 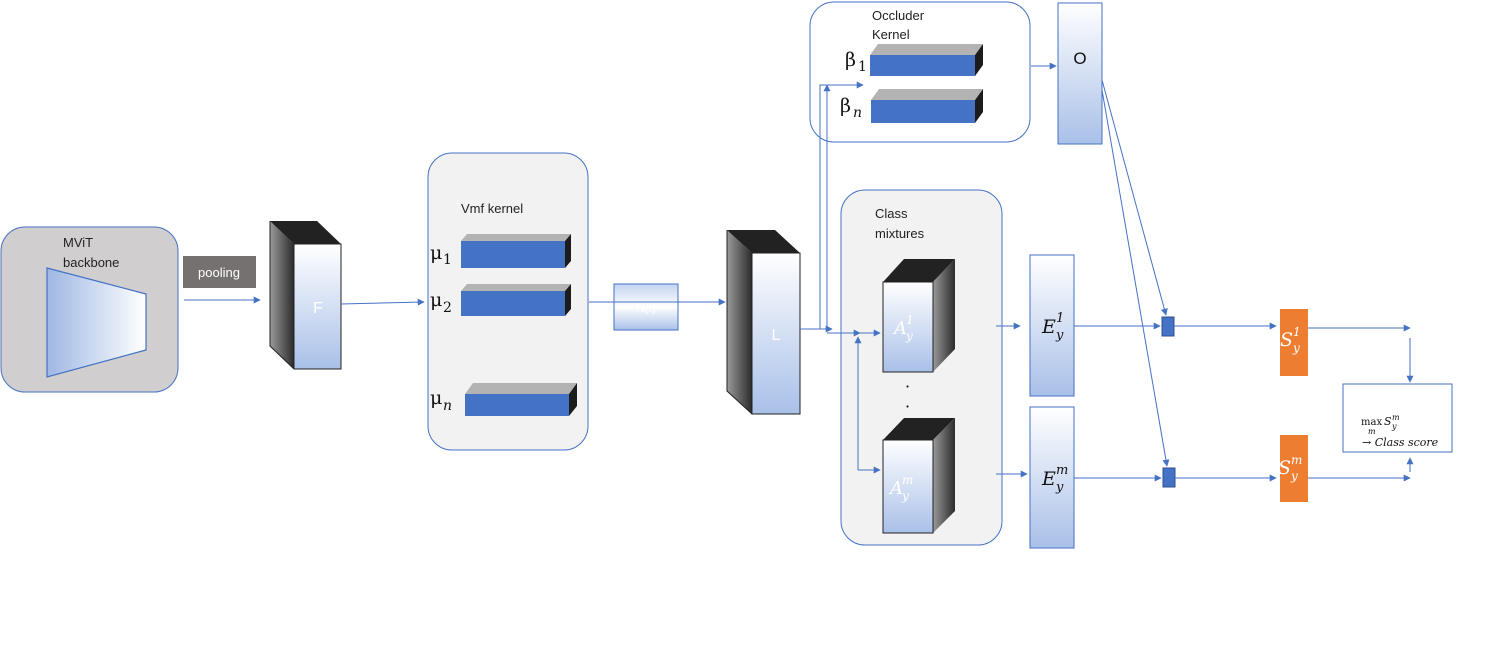 What do you see at coordinates (1286, 340) in the screenshot?
I see `score-1-symbol: S` at bounding box center [1286, 340].